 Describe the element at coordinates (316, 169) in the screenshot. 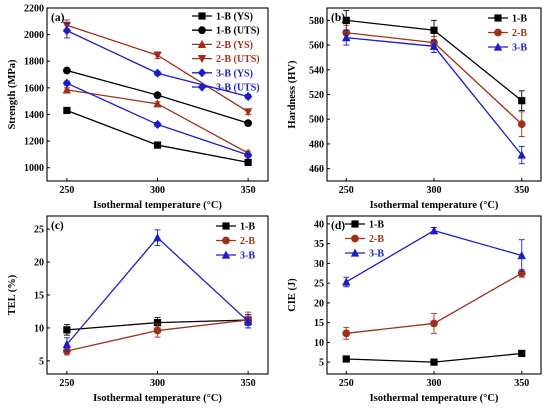

I see `y-tick-label: 460` at that location.